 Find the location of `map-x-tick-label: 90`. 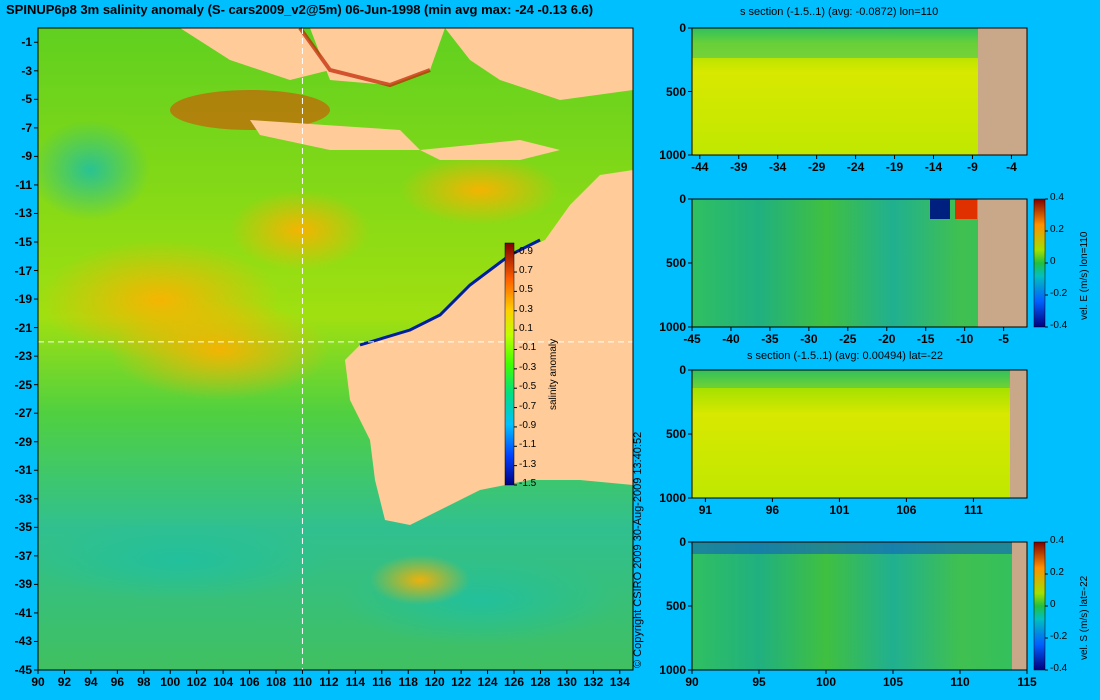

map-x-tick-label: 90 is located at coordinates (38, 682).